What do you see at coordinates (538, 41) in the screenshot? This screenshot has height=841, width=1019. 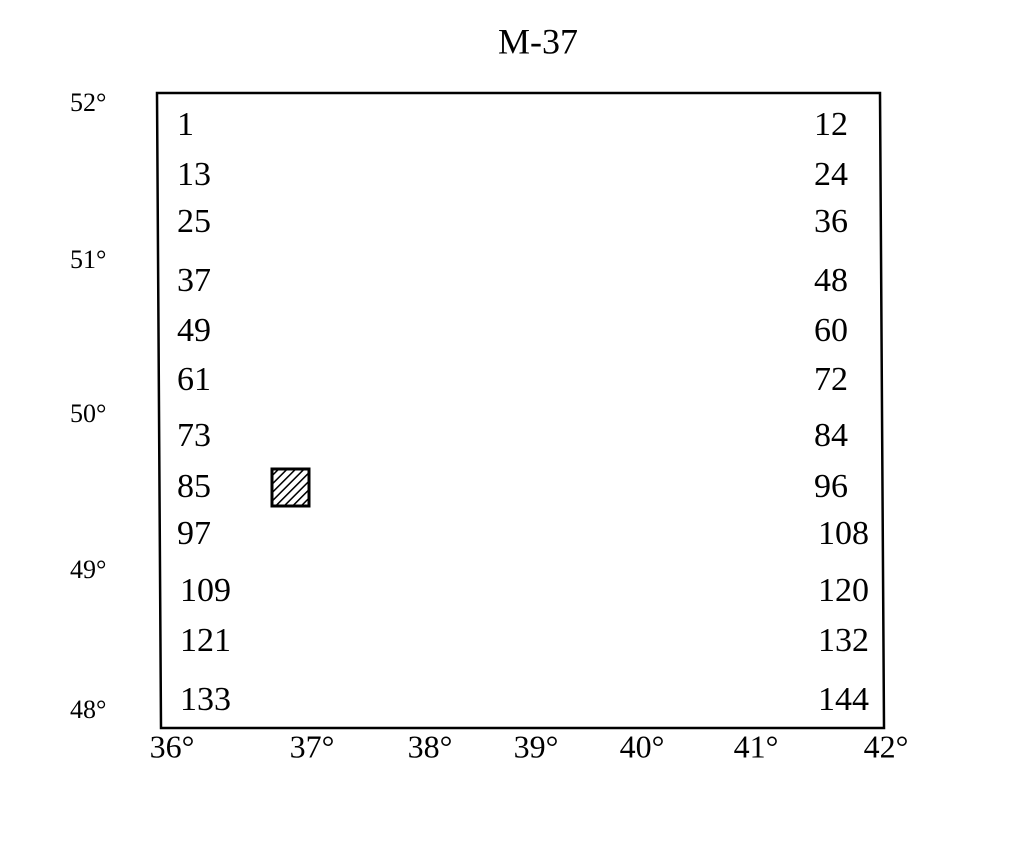 I see `sheet-title: M-37` at bounding box center [538, 41].